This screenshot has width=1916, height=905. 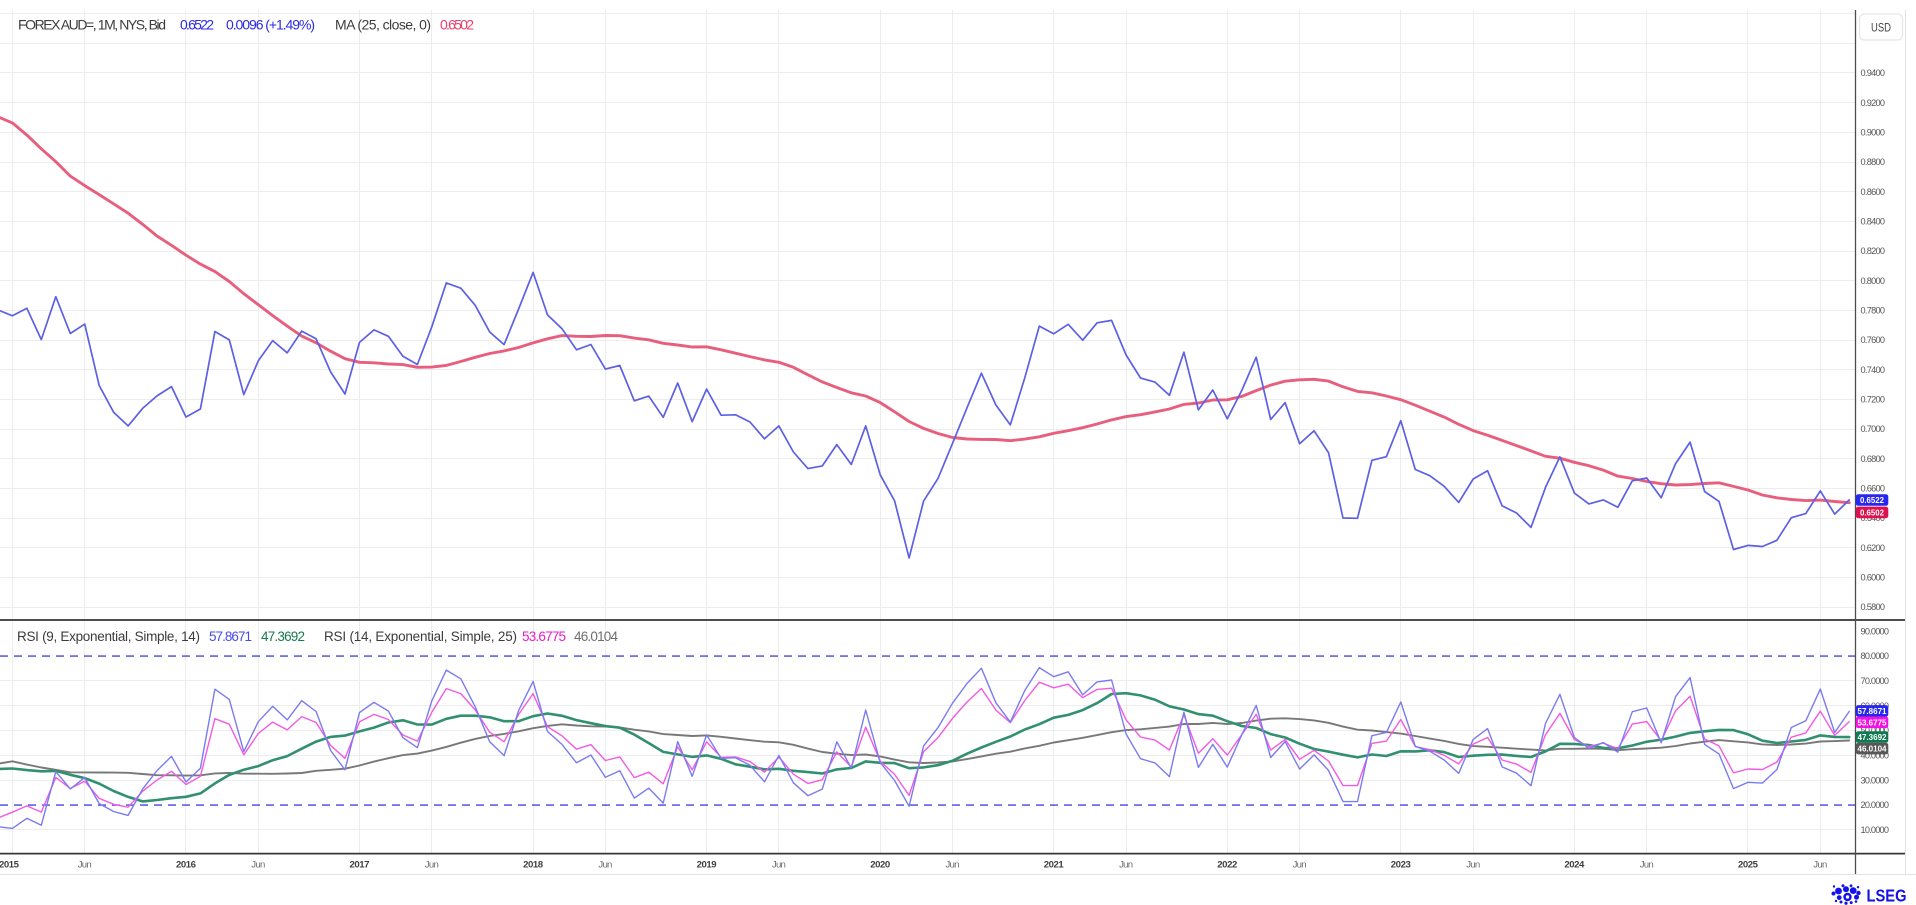 I want to click on svg-text: FOREX AUD=, 1M, NYS, Bid, so click(x=92, y=25).